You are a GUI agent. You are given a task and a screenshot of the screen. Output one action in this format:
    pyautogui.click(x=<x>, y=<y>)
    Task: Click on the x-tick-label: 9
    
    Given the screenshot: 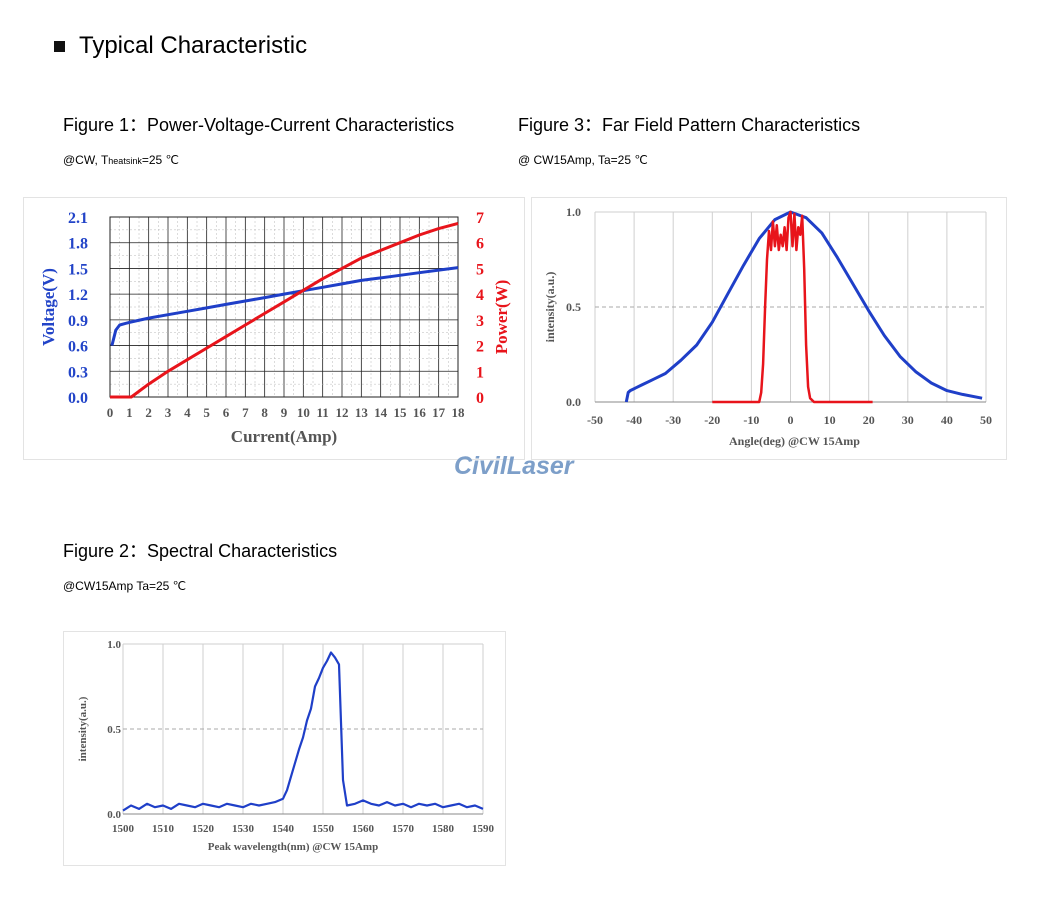 What is the action you would take?
    pyautogui.click(x=284, y=412)
    